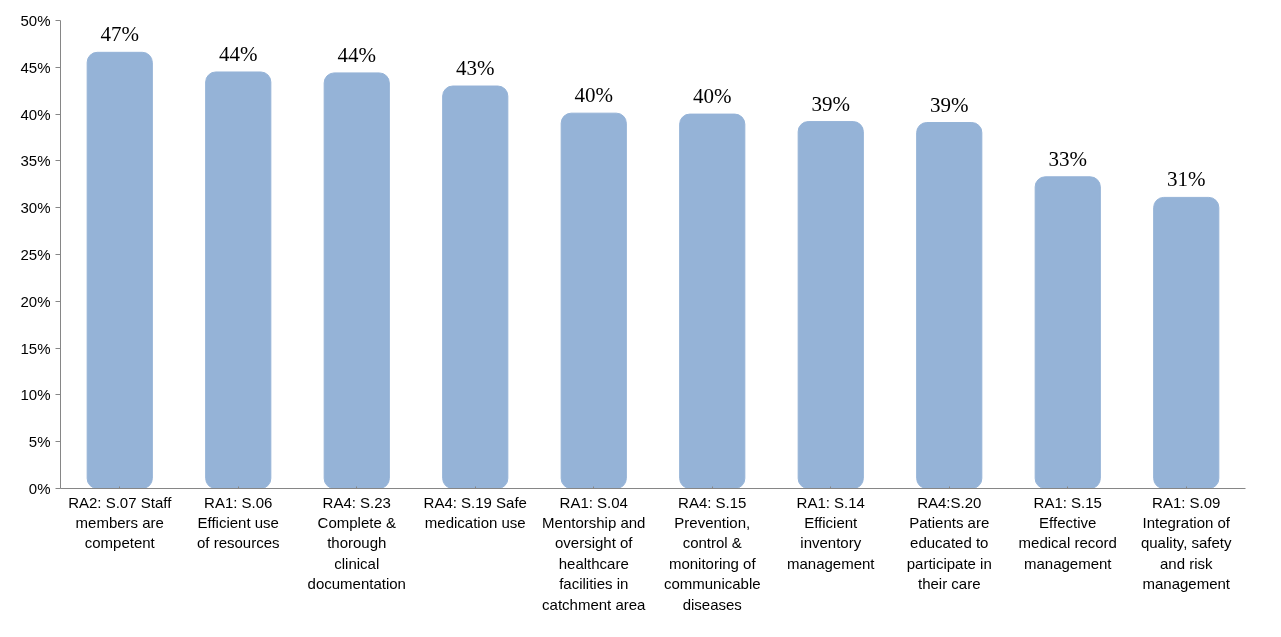 This screenshot has width=1281, height=637. Describe the element at coordinates (831, 532) in the screenshot. I see `x-tick-label: RA1: S.14 Efficient inventory management` at that location.